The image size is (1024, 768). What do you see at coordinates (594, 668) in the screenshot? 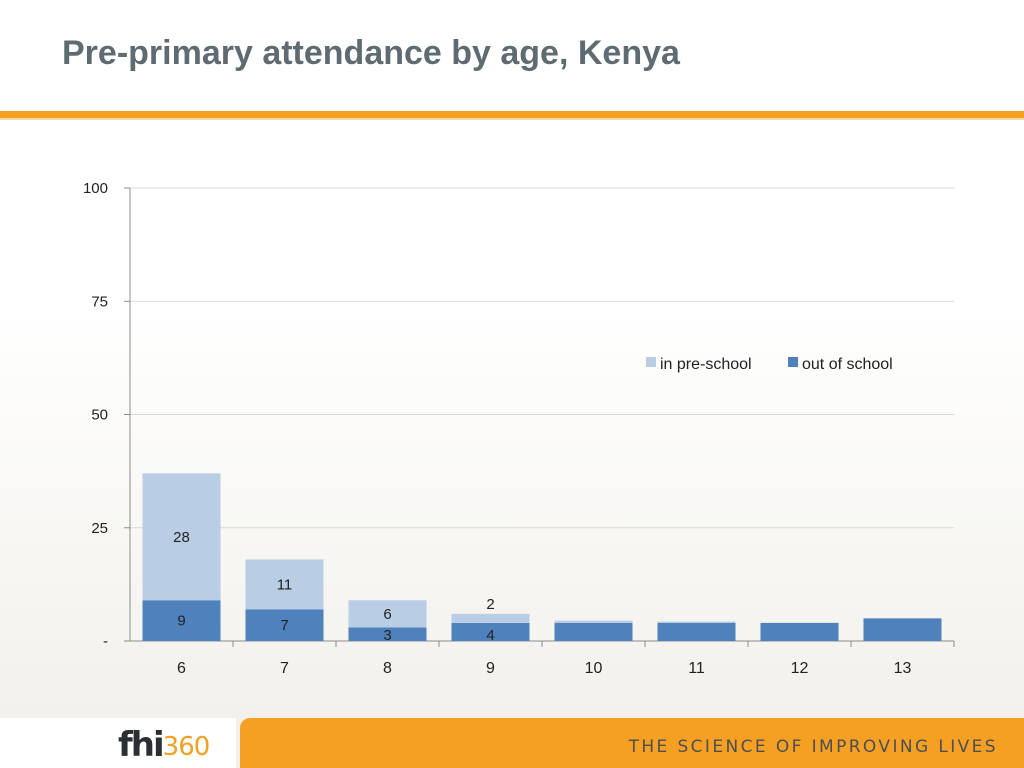
I see `x-tick-label: 10` at bounding box center [594, 668].